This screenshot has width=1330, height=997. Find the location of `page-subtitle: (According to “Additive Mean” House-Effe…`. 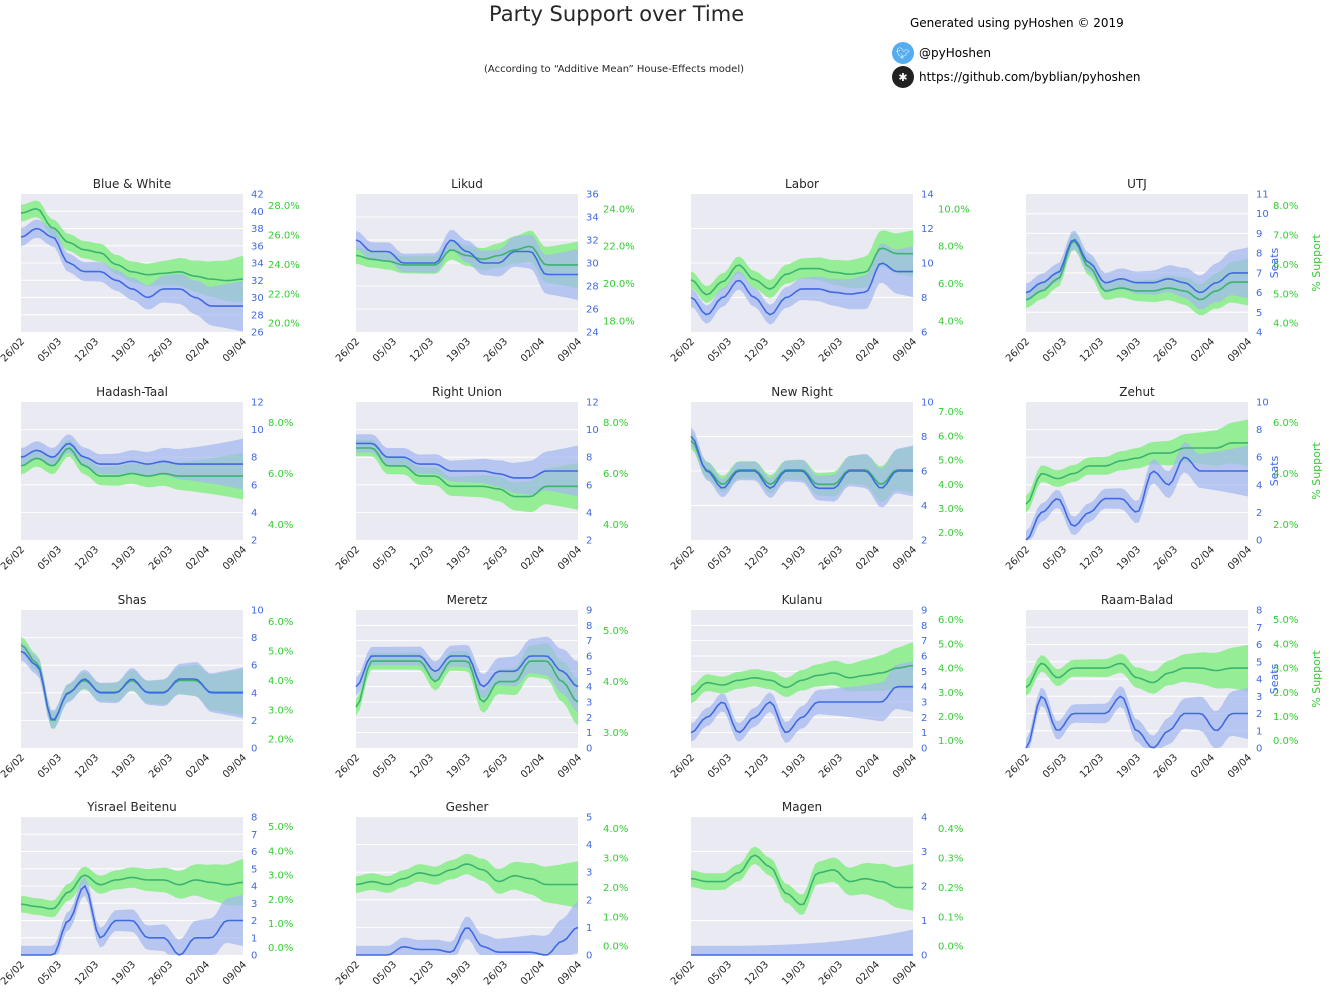

page-subtitle: (According to “Additive Mean” House-Effe… is located at coordinates (614, 69).